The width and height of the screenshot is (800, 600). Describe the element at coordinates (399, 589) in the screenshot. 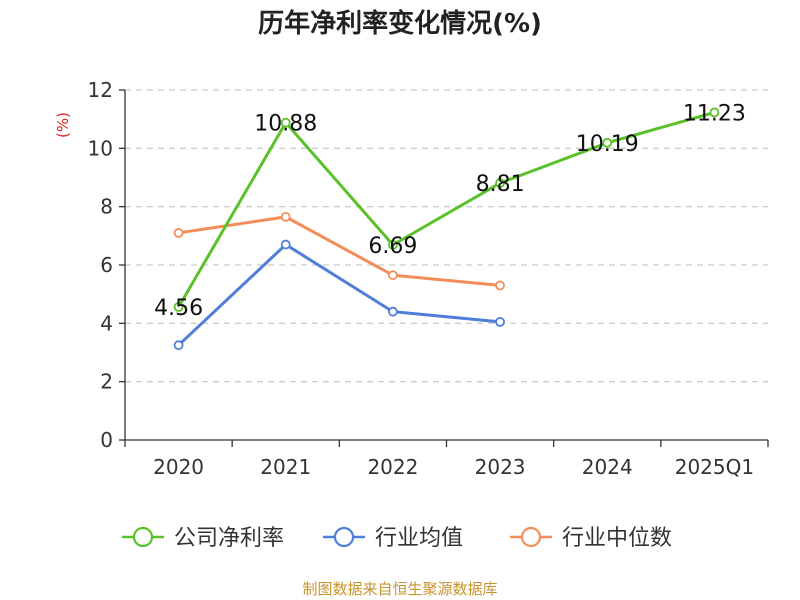

I see `source-note: 制图数据来自恒生聚源数据库` at that location.